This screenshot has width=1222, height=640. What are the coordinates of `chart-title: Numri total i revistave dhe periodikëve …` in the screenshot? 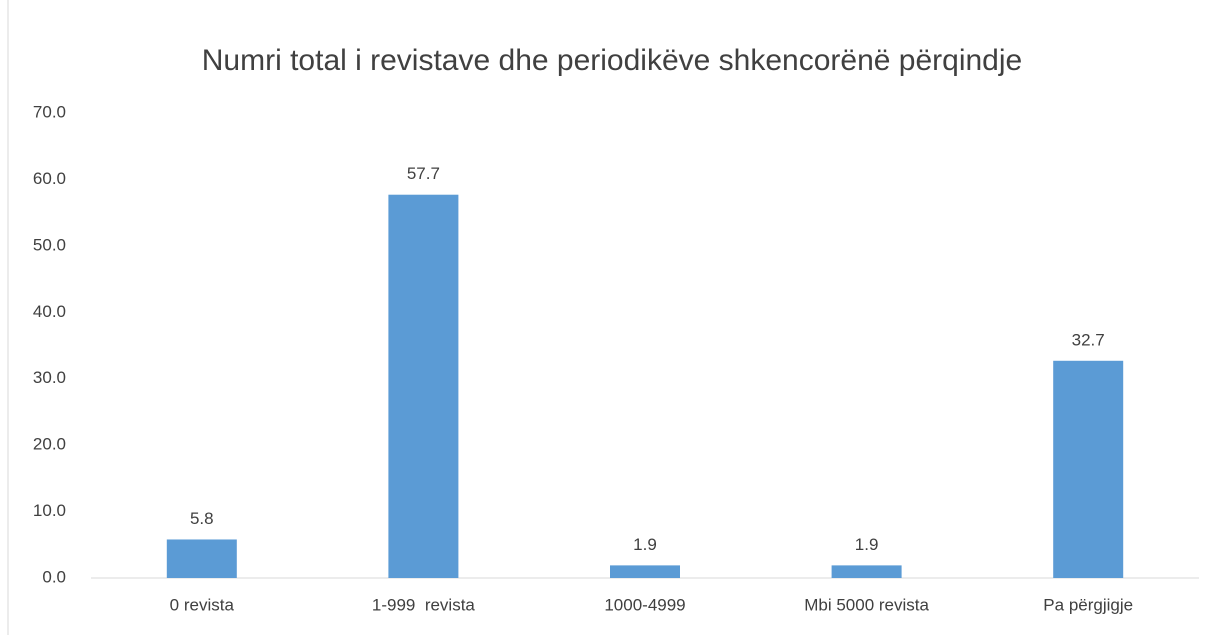 It's located at (612, 60).